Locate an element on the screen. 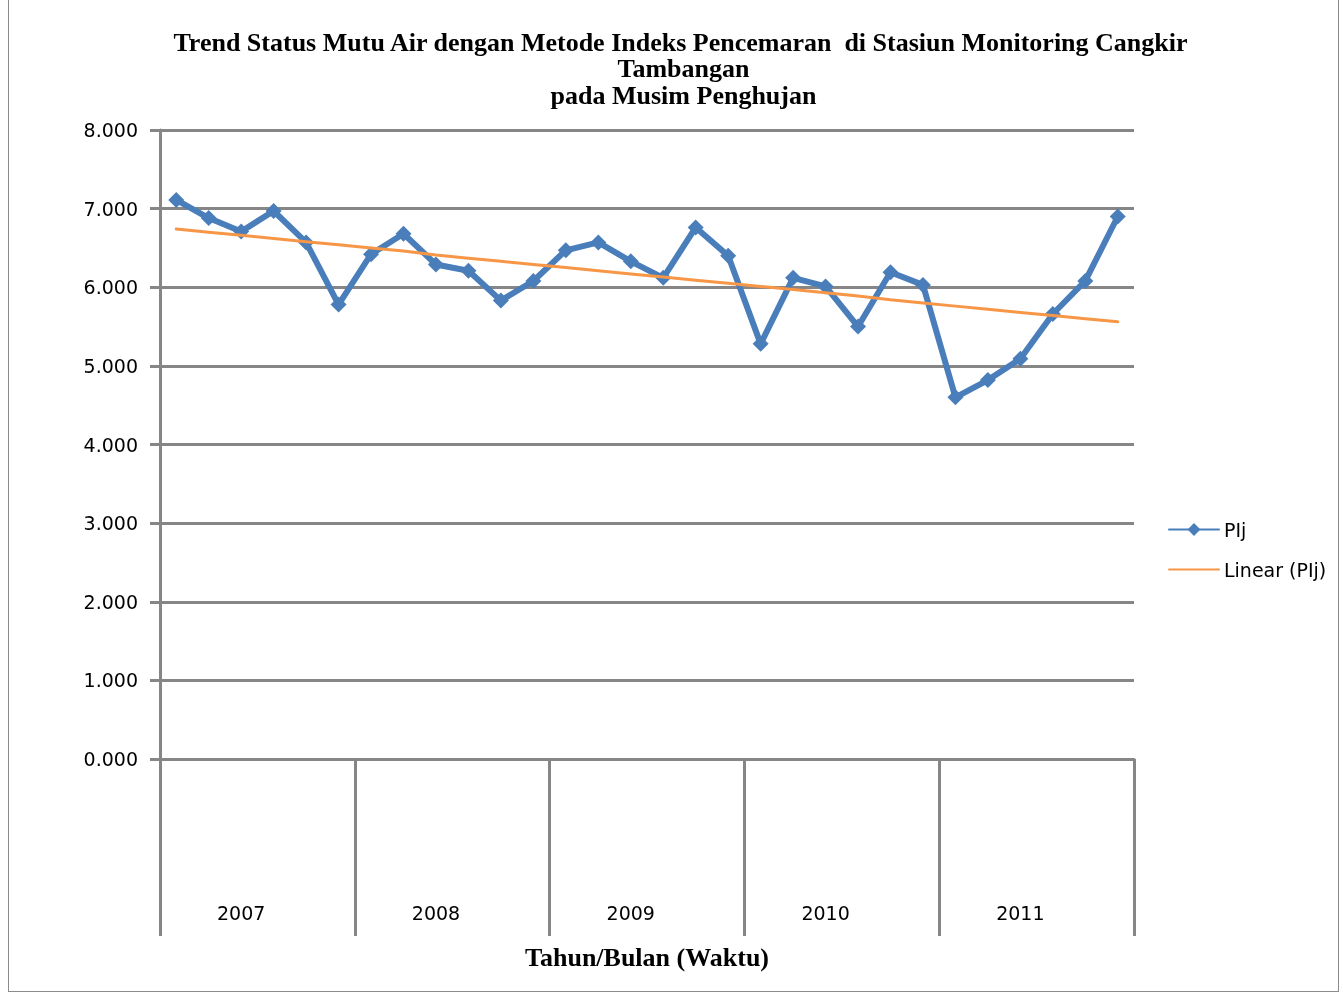  y-tick-label: 8.000 is located at coordinates (110, 130).